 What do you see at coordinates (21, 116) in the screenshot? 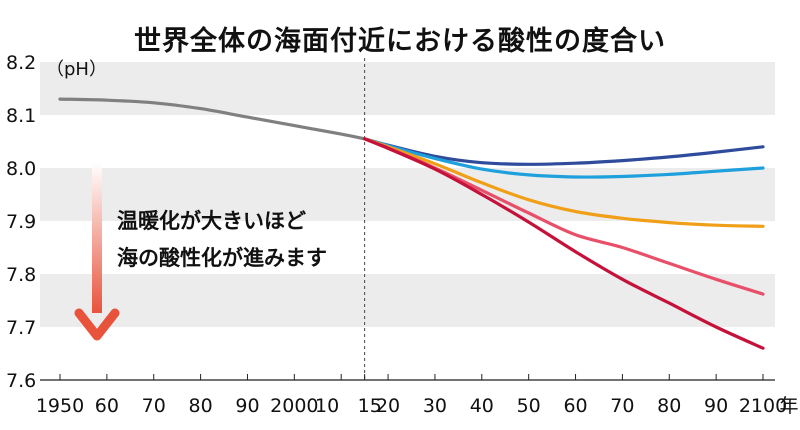
I see `y-tick-label: 8.1` at bounding box center [21, 116].